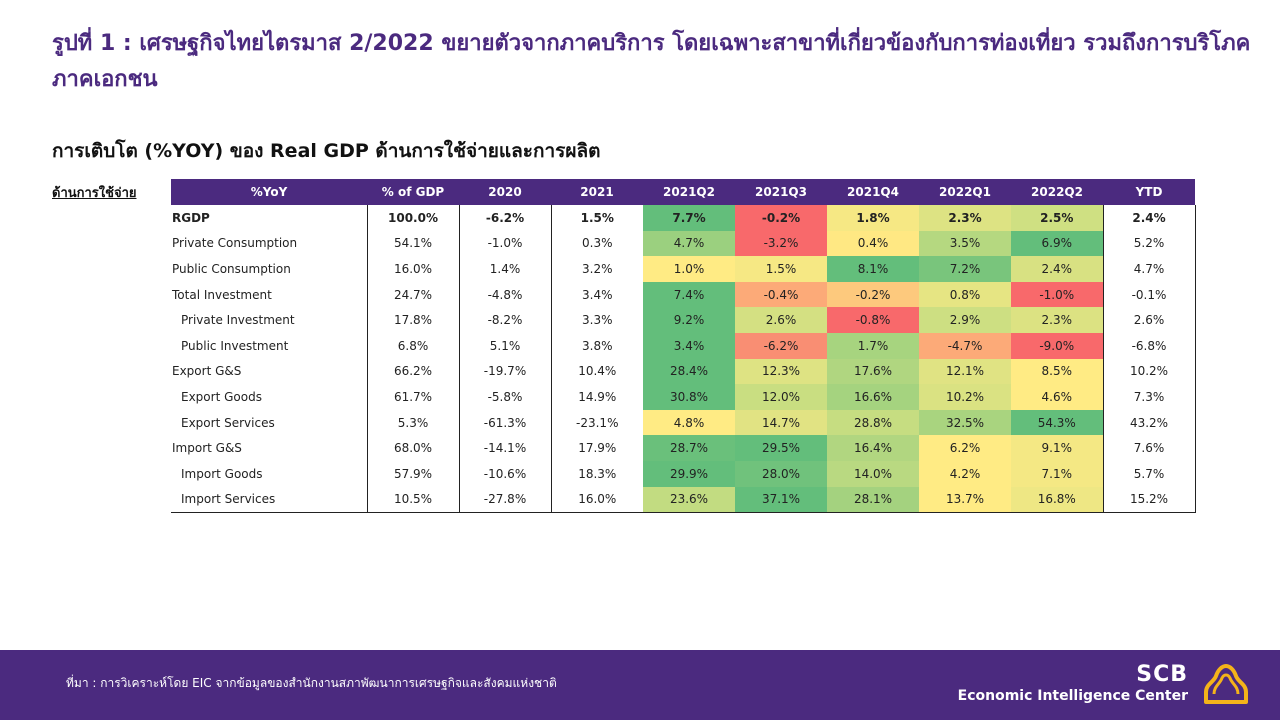 This screenshot has width=1280, height=720. What do you see at coordinates (1149, 422) in the screenshot?
I see `table-cell: 43.2%` at bounding box center [1149, 422].